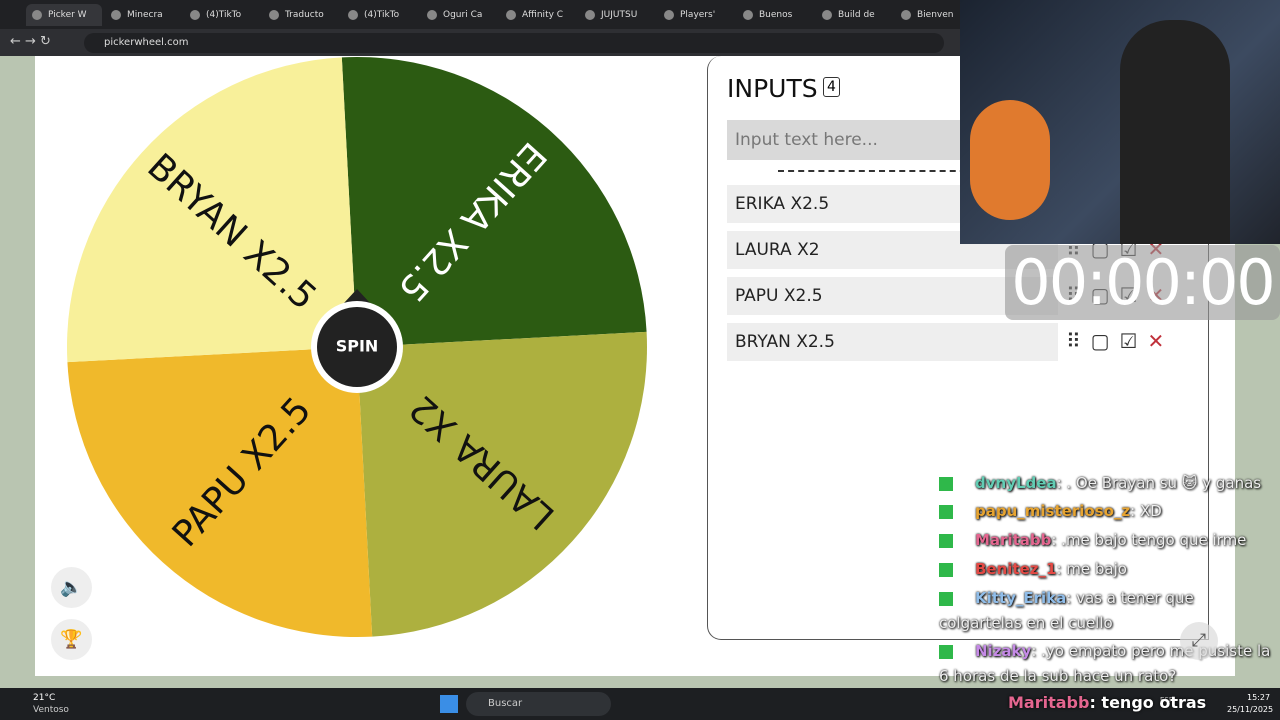 This screenshot has height=720, width=1280. I want to click on tab: Oguri Ca, so click(459, 15).